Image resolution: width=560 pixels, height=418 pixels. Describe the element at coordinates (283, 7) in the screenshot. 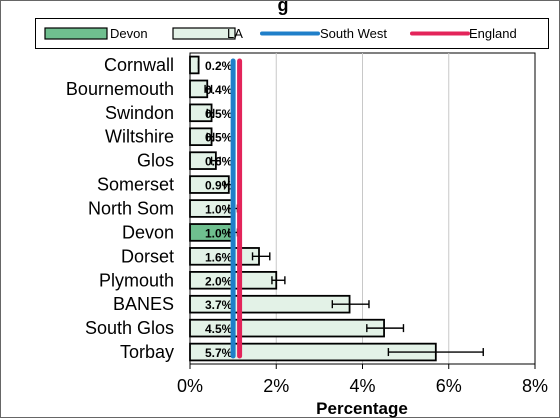

I see `chart-title-fragment: g` at that location.